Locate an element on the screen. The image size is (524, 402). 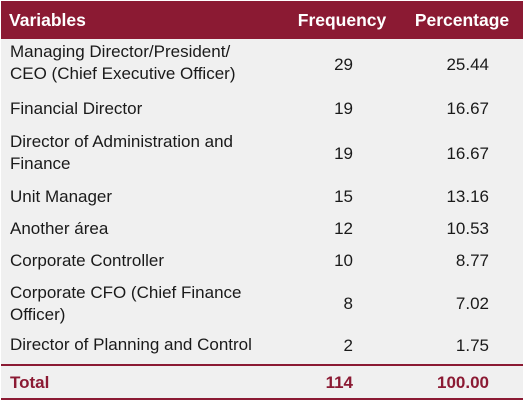
row-percentage: 8.77 is located at coordinates (472, 260).